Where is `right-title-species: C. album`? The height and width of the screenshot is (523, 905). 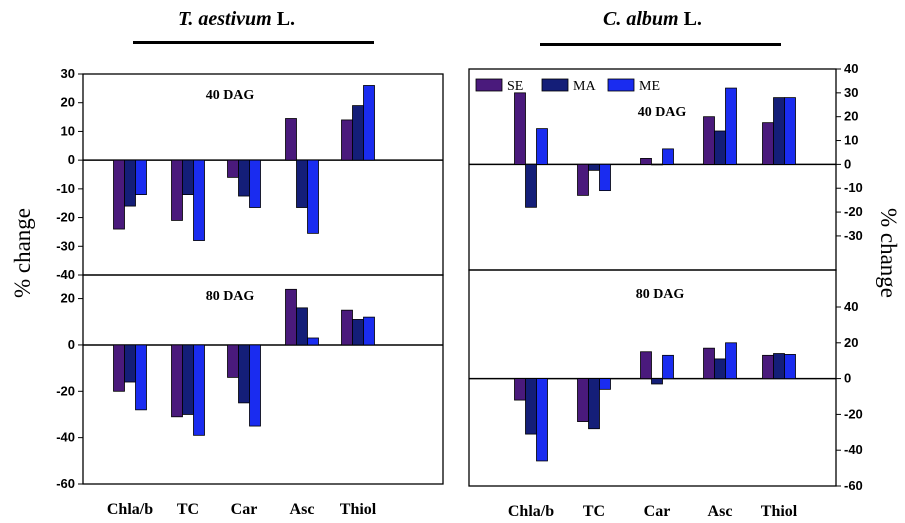 right-title-species: C. album is located at coordinates (641, 19).